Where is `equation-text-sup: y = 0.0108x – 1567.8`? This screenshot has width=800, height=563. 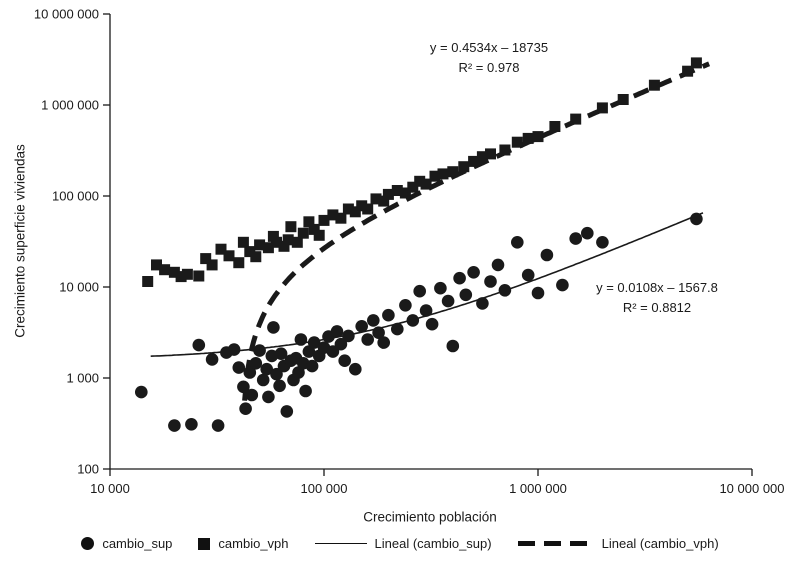 equation-text-sup: y = 0.0108x – 1567.8 is located at coordinates (657, 287).